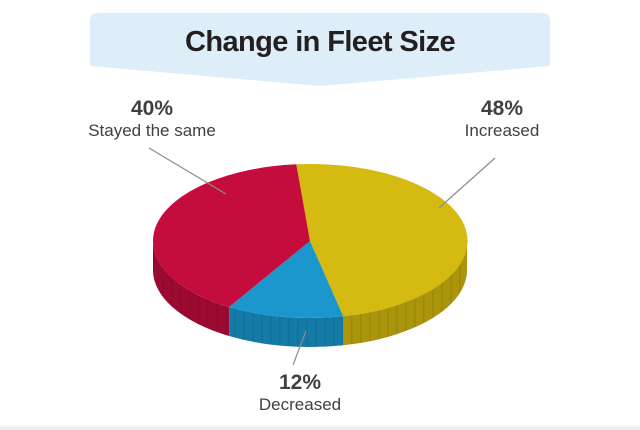 This screenshot has height=430, width=640. I want to click on callout-decreased: 12% Decreased, so click(300, 393).